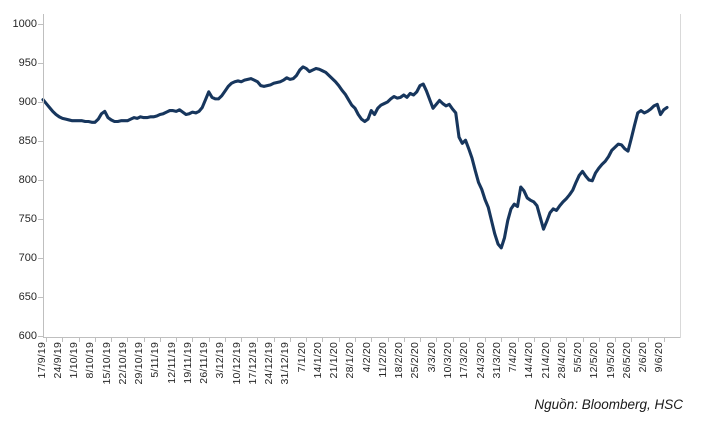  Describe the element at coordinates (43, 176) in the screenshot. I see `y-axis` at that location.